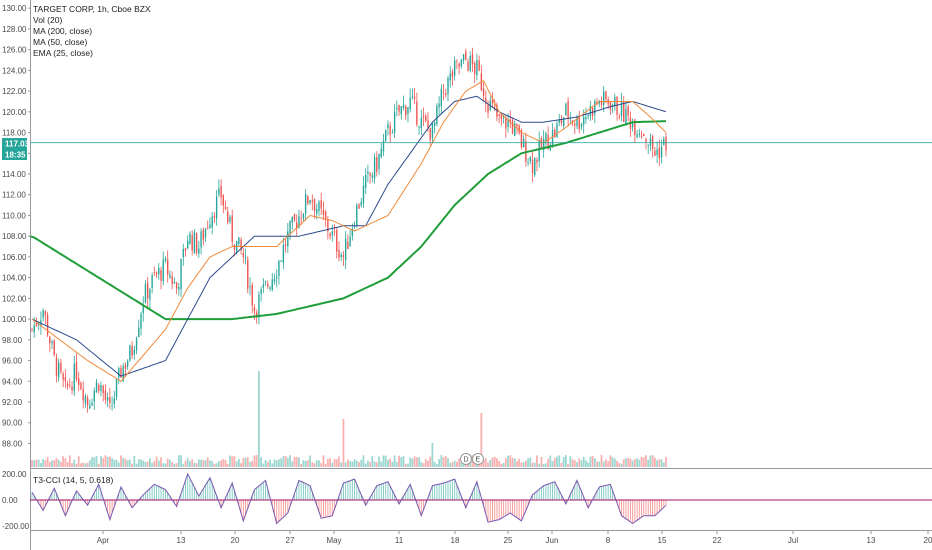  I want to click on earnings-marker-icon, so click(478, 459).